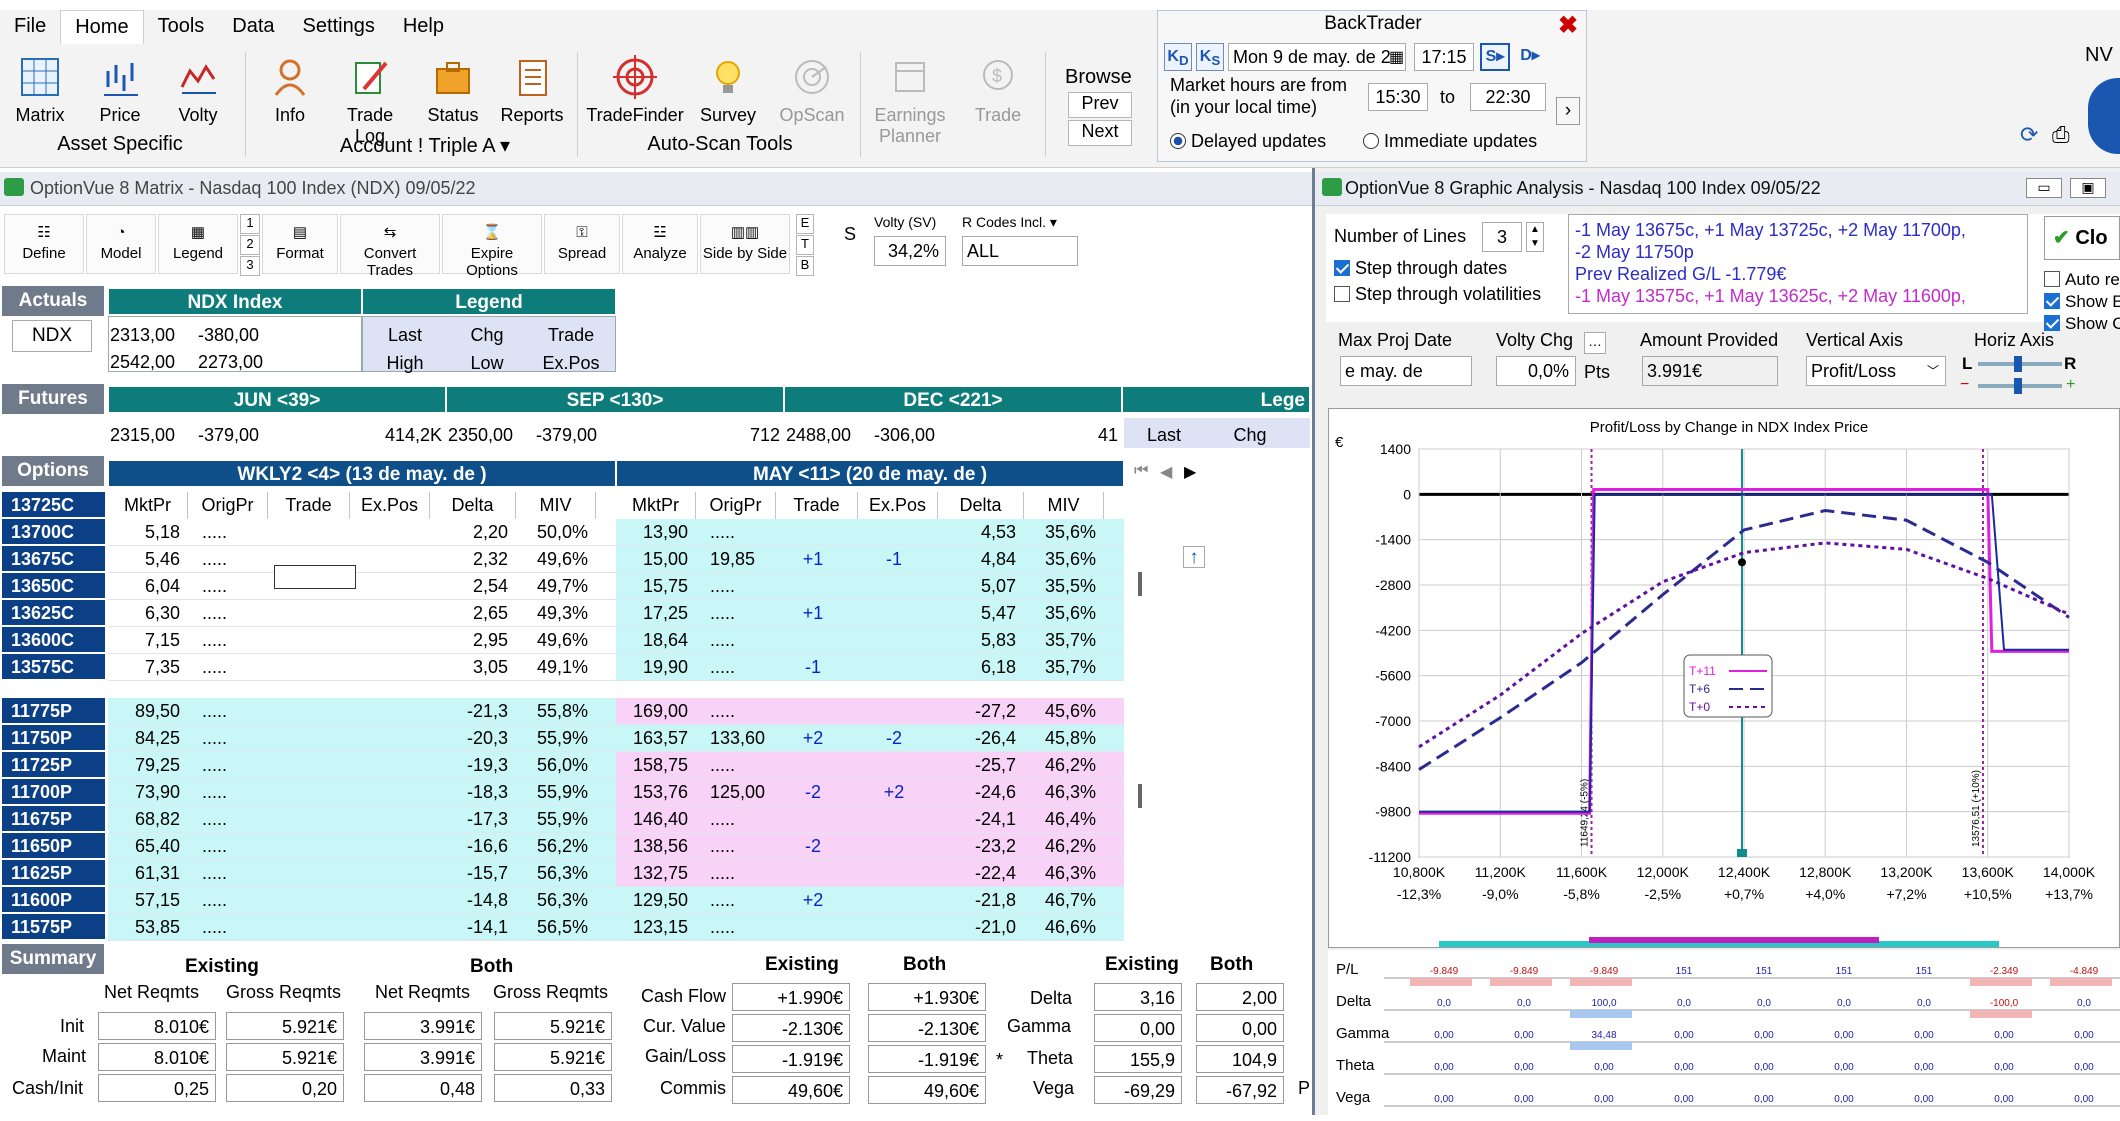  What do you see at coordinates (2088, 188) in the screenshot?
I see `maximize-icon: ▣` at bounding box center [2088, 188].